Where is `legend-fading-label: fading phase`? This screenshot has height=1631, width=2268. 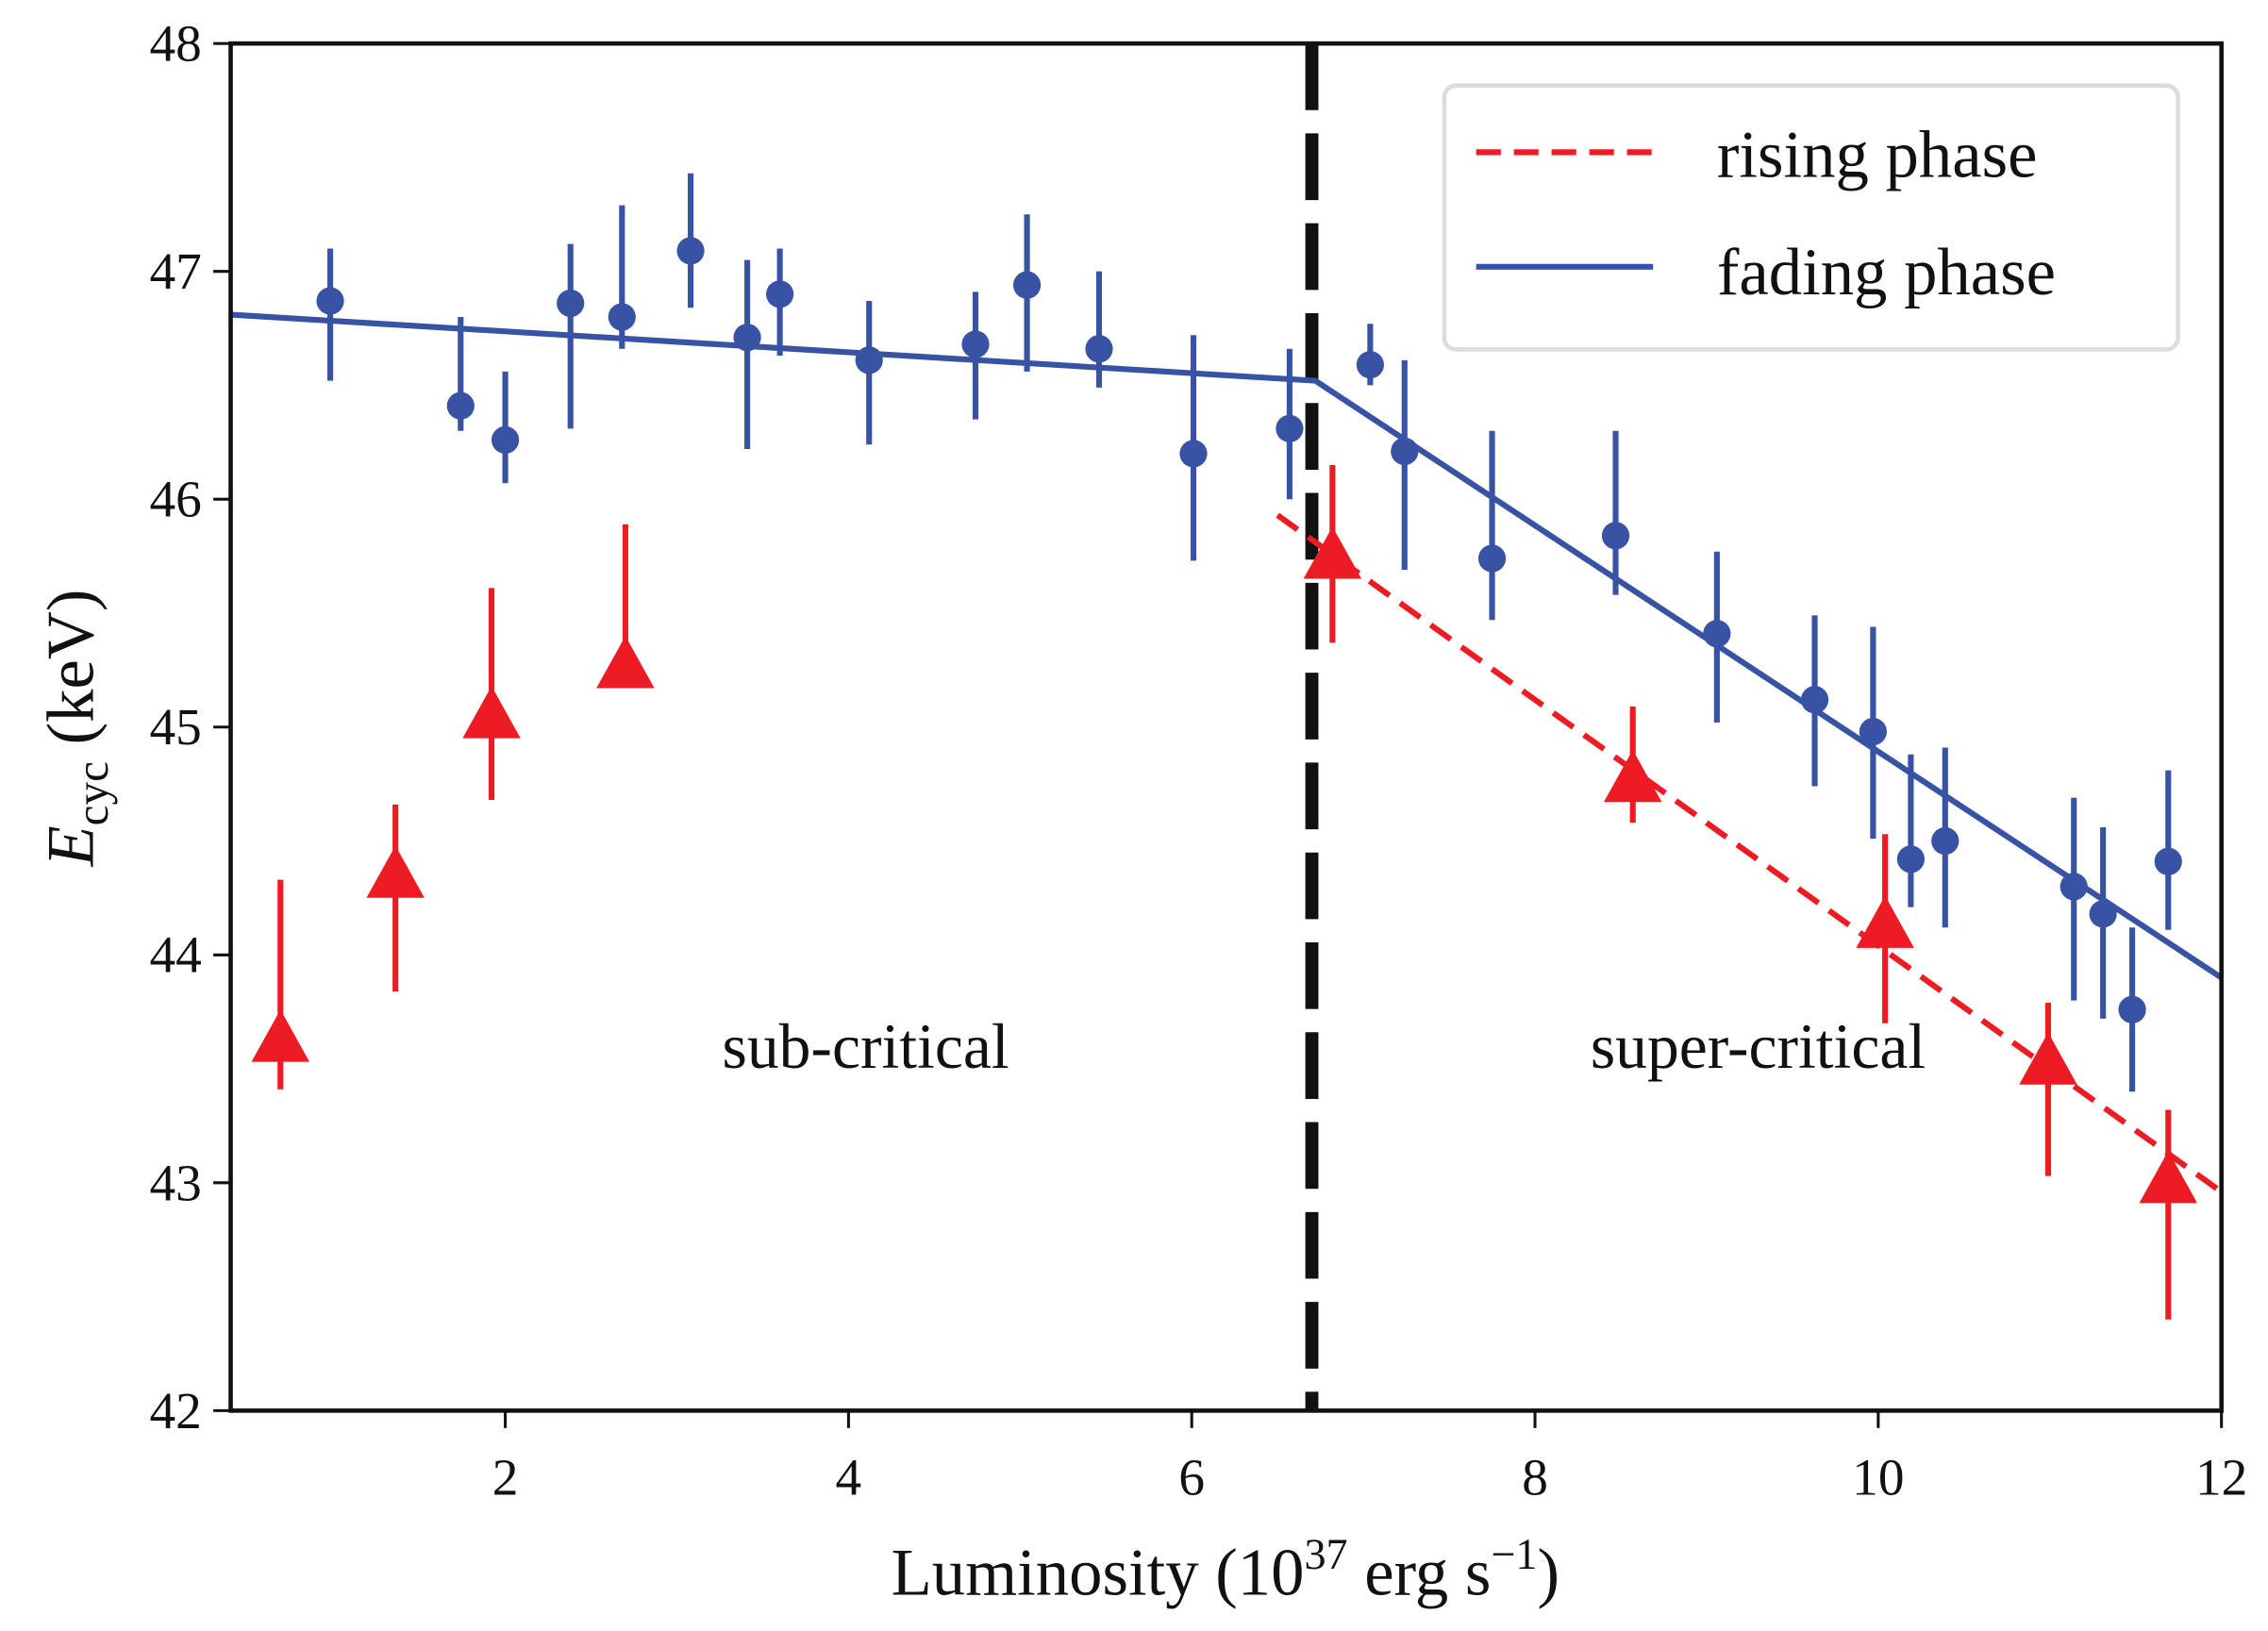
legend-fading-label: fading phase is located at coordinates (1887, 273).